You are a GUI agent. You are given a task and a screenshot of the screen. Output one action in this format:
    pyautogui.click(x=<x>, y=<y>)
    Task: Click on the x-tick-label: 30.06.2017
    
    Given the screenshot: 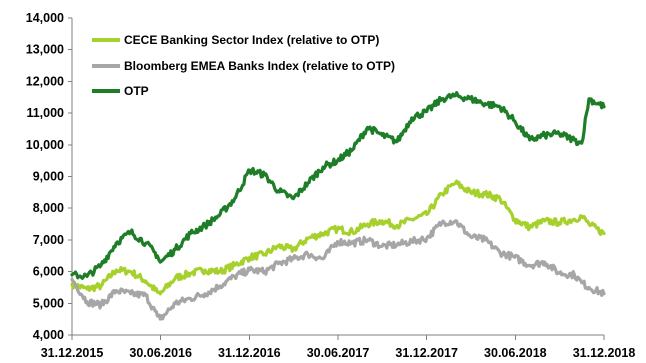 What is the action you would take?
    pyautogui.click(x=338, y=353)
    